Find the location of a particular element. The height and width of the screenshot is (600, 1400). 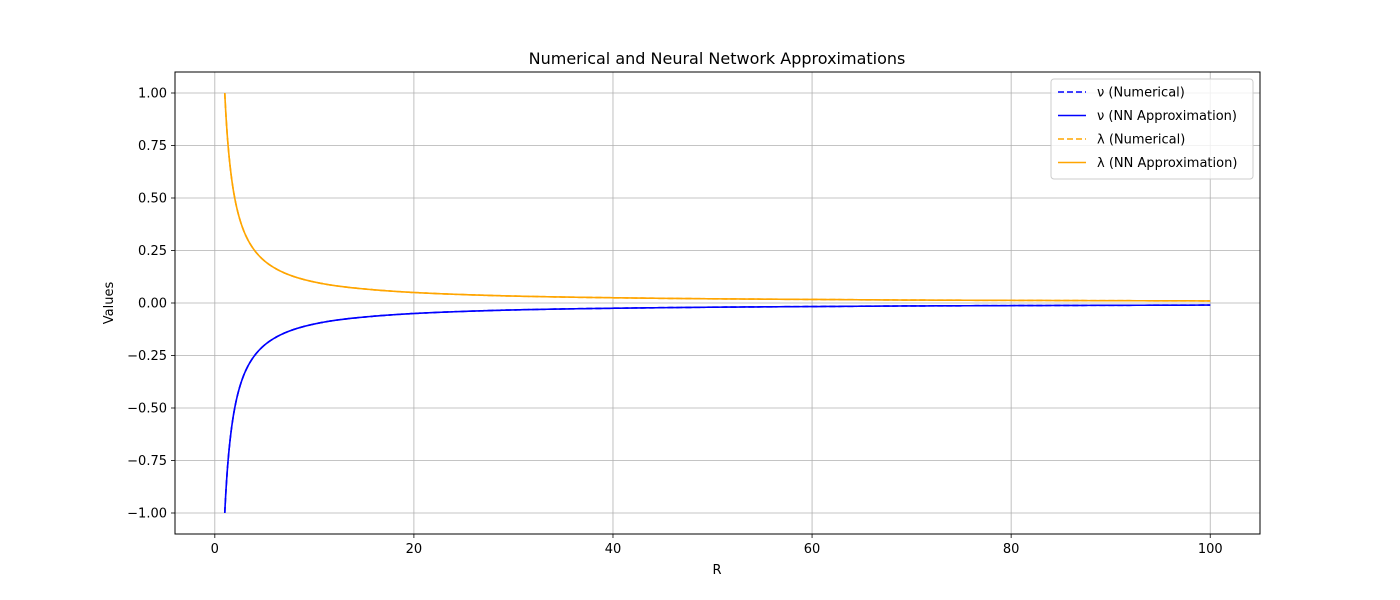

x-axis-label: R is located at coordinates (716, 570).